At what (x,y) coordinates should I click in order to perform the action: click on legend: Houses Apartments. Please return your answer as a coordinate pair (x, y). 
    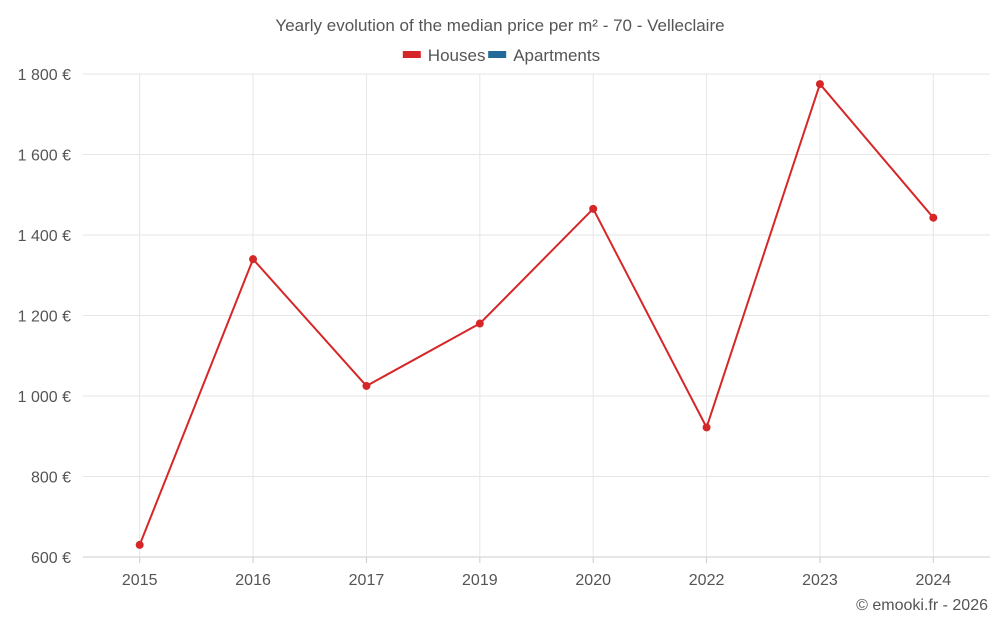
    Looking at the image, I should click on (501, 55).